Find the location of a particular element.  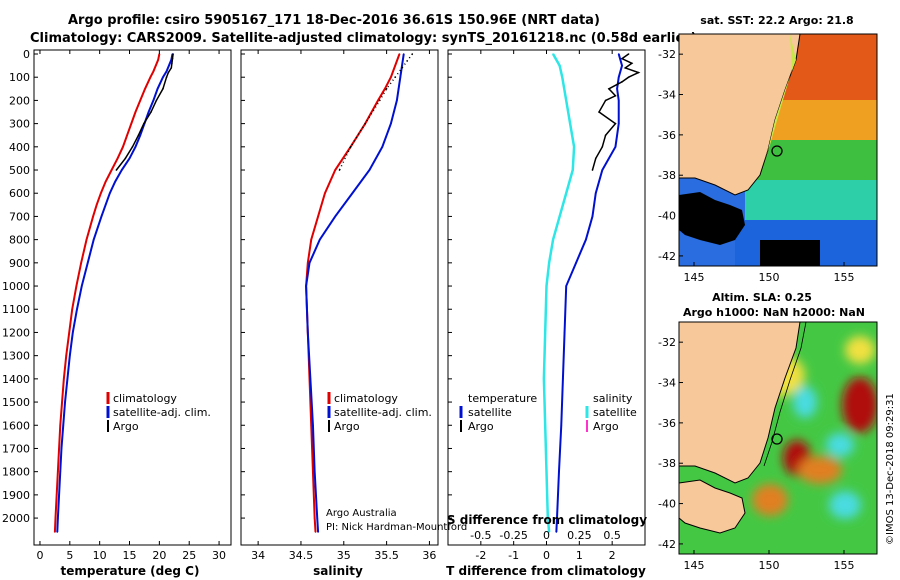

sla-argo-location-marker is located at coordinates (777, 439).